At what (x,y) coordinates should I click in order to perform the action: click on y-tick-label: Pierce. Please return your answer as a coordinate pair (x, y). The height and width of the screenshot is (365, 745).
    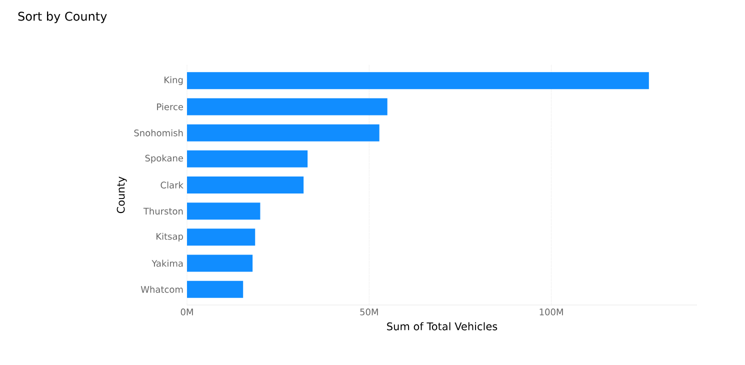
    Looking at the image, I should click on (170, 106).